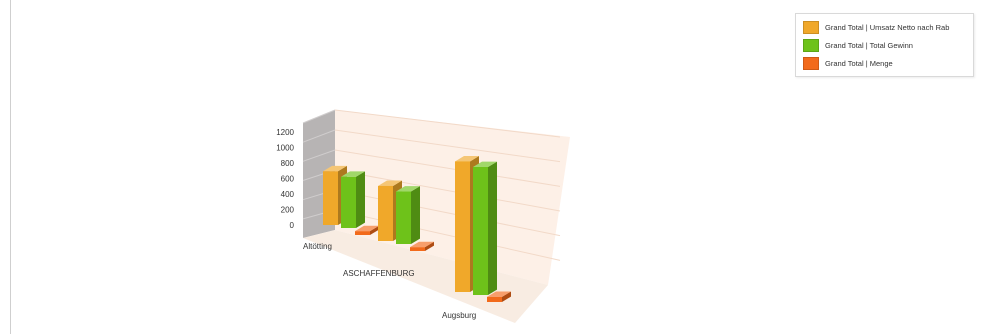 The image size is (1001, 334). What do you see at coordinates (288, 210) in the screenshot?
I see `y-tick-label: 200` at bounding box center [288, 210].